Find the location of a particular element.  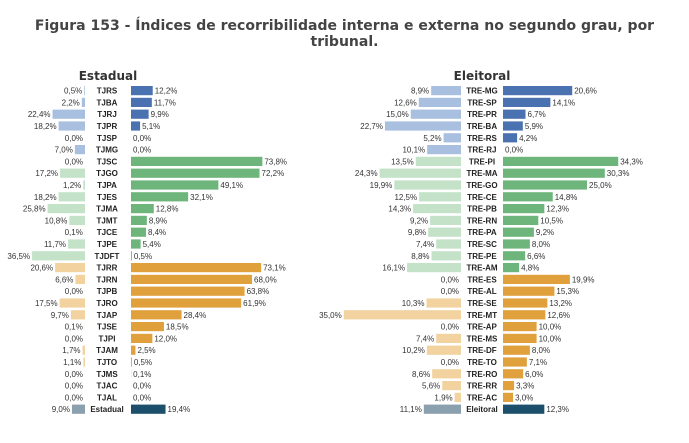

bar-interna-tre-mt is located at coordinates (402, 315).